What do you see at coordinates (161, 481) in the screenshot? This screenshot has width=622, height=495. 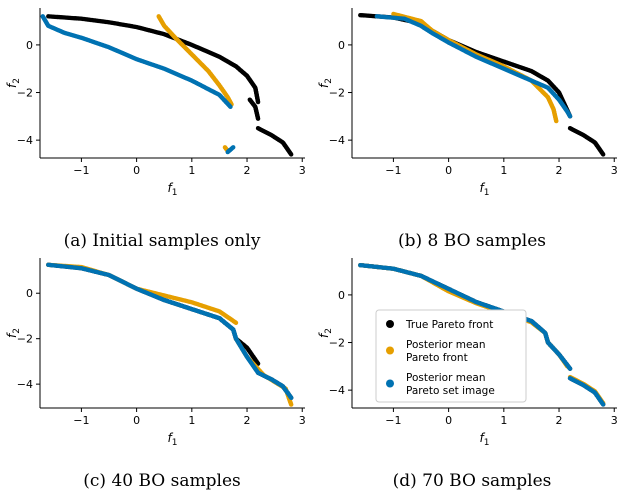 I see `panel-caption: (c) 40 BO samples` at bounding box center [161, 481].